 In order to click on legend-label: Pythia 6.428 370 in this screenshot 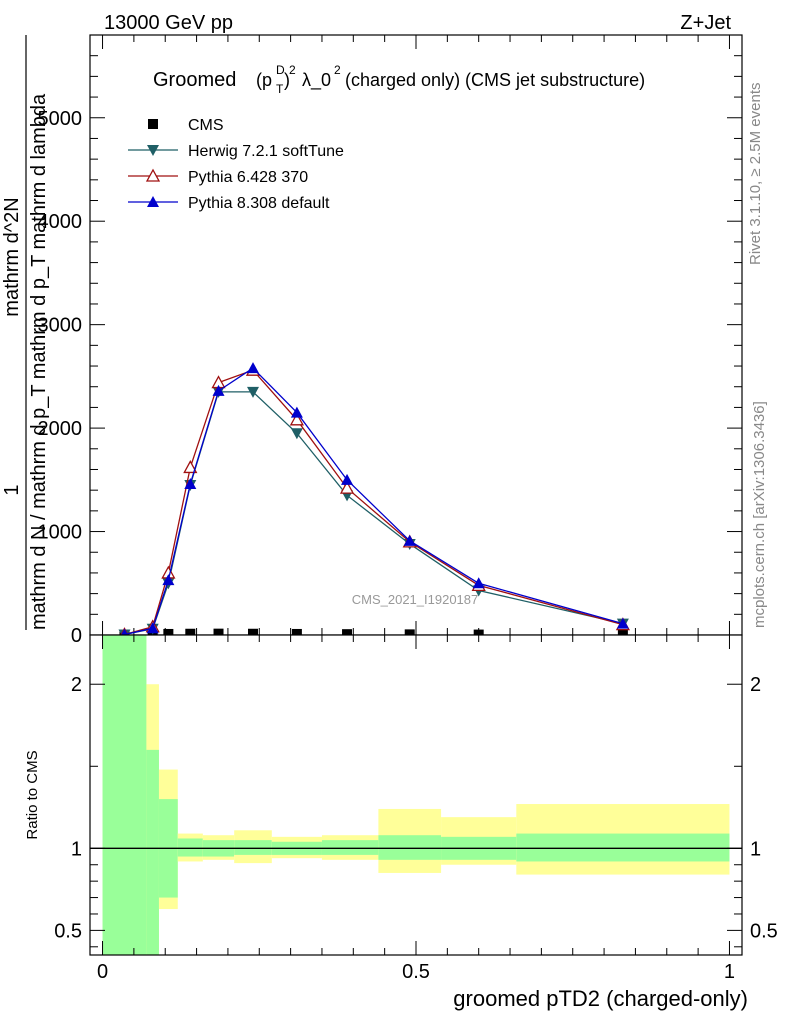, I will do `click(248, 177)`.